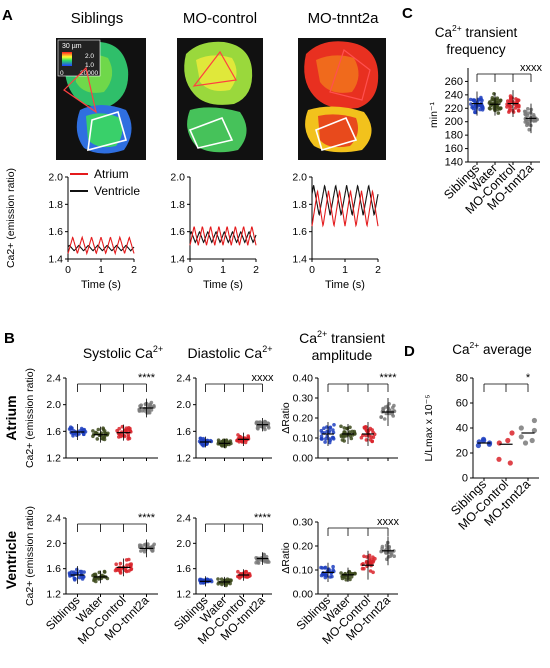 The image size is (550, 668). I want to click on y-tick-label: 0.40, so click(303, 379).